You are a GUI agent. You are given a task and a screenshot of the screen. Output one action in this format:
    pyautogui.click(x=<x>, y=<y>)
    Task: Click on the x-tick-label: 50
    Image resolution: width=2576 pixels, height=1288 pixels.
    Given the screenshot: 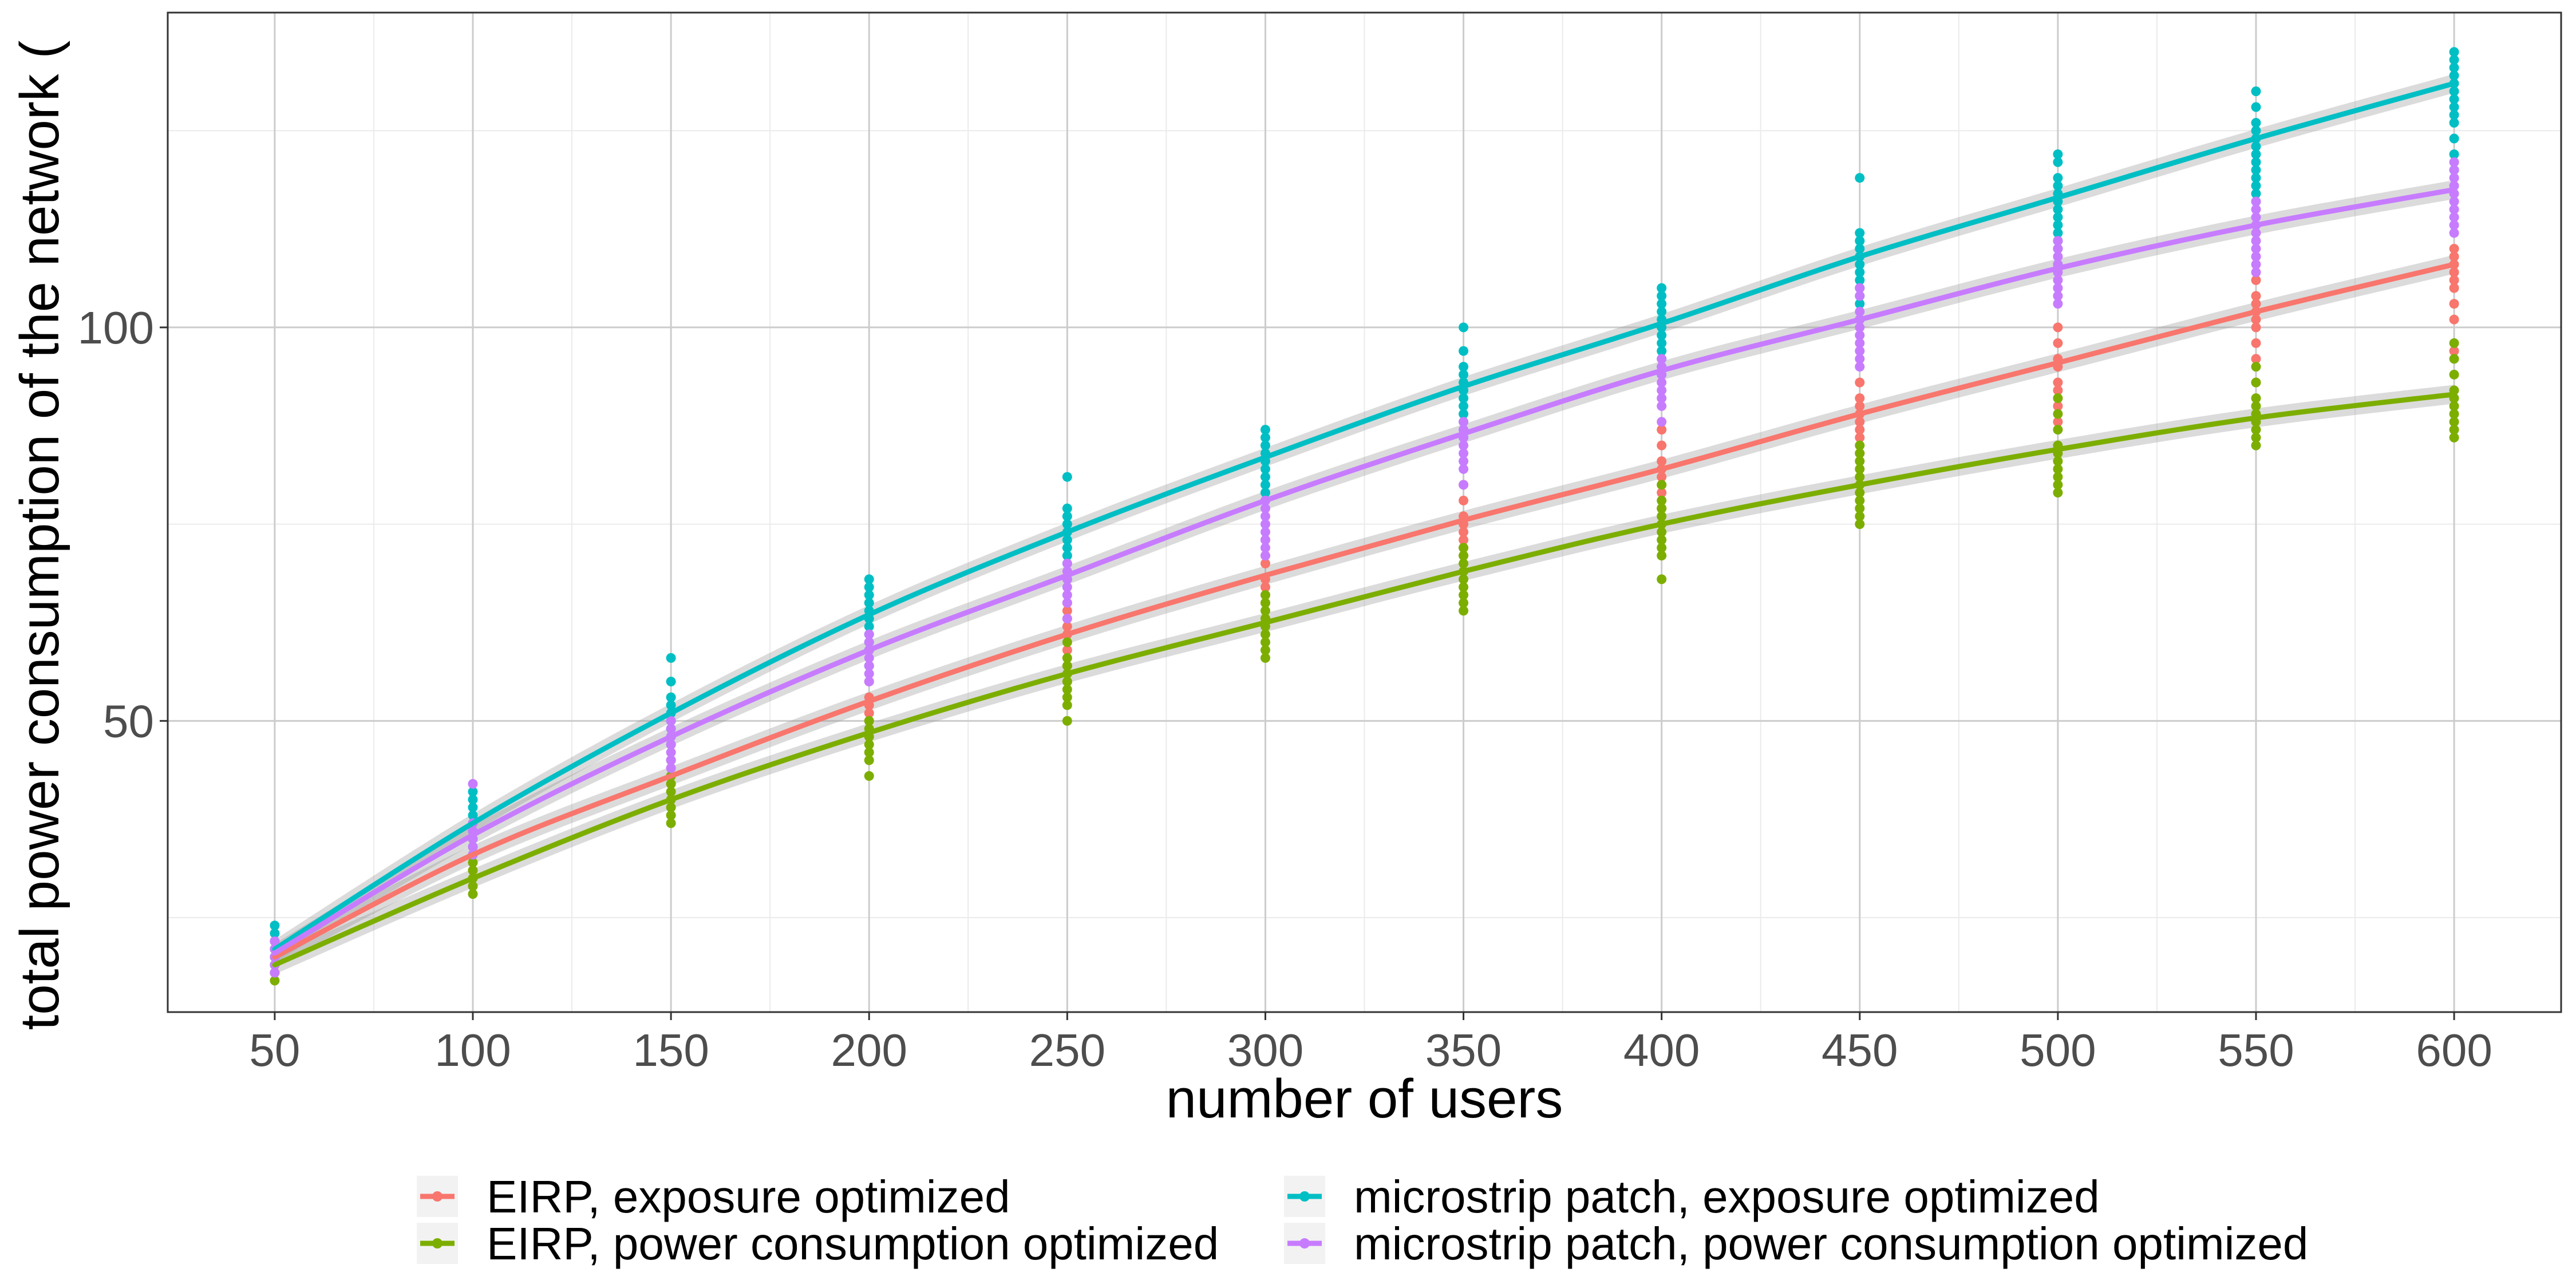 What is the action you would take?
    pyautogui.click(x=274, y=1050)
    